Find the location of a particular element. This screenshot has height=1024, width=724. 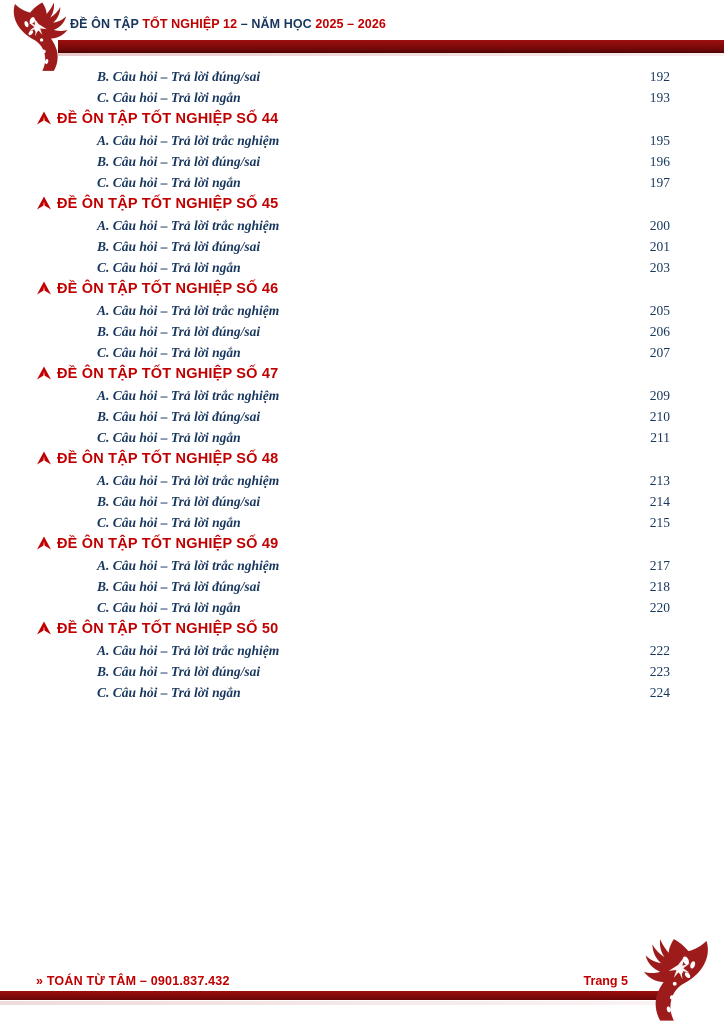

toc-entry-page: 215 is located at coordinates (659, 522).